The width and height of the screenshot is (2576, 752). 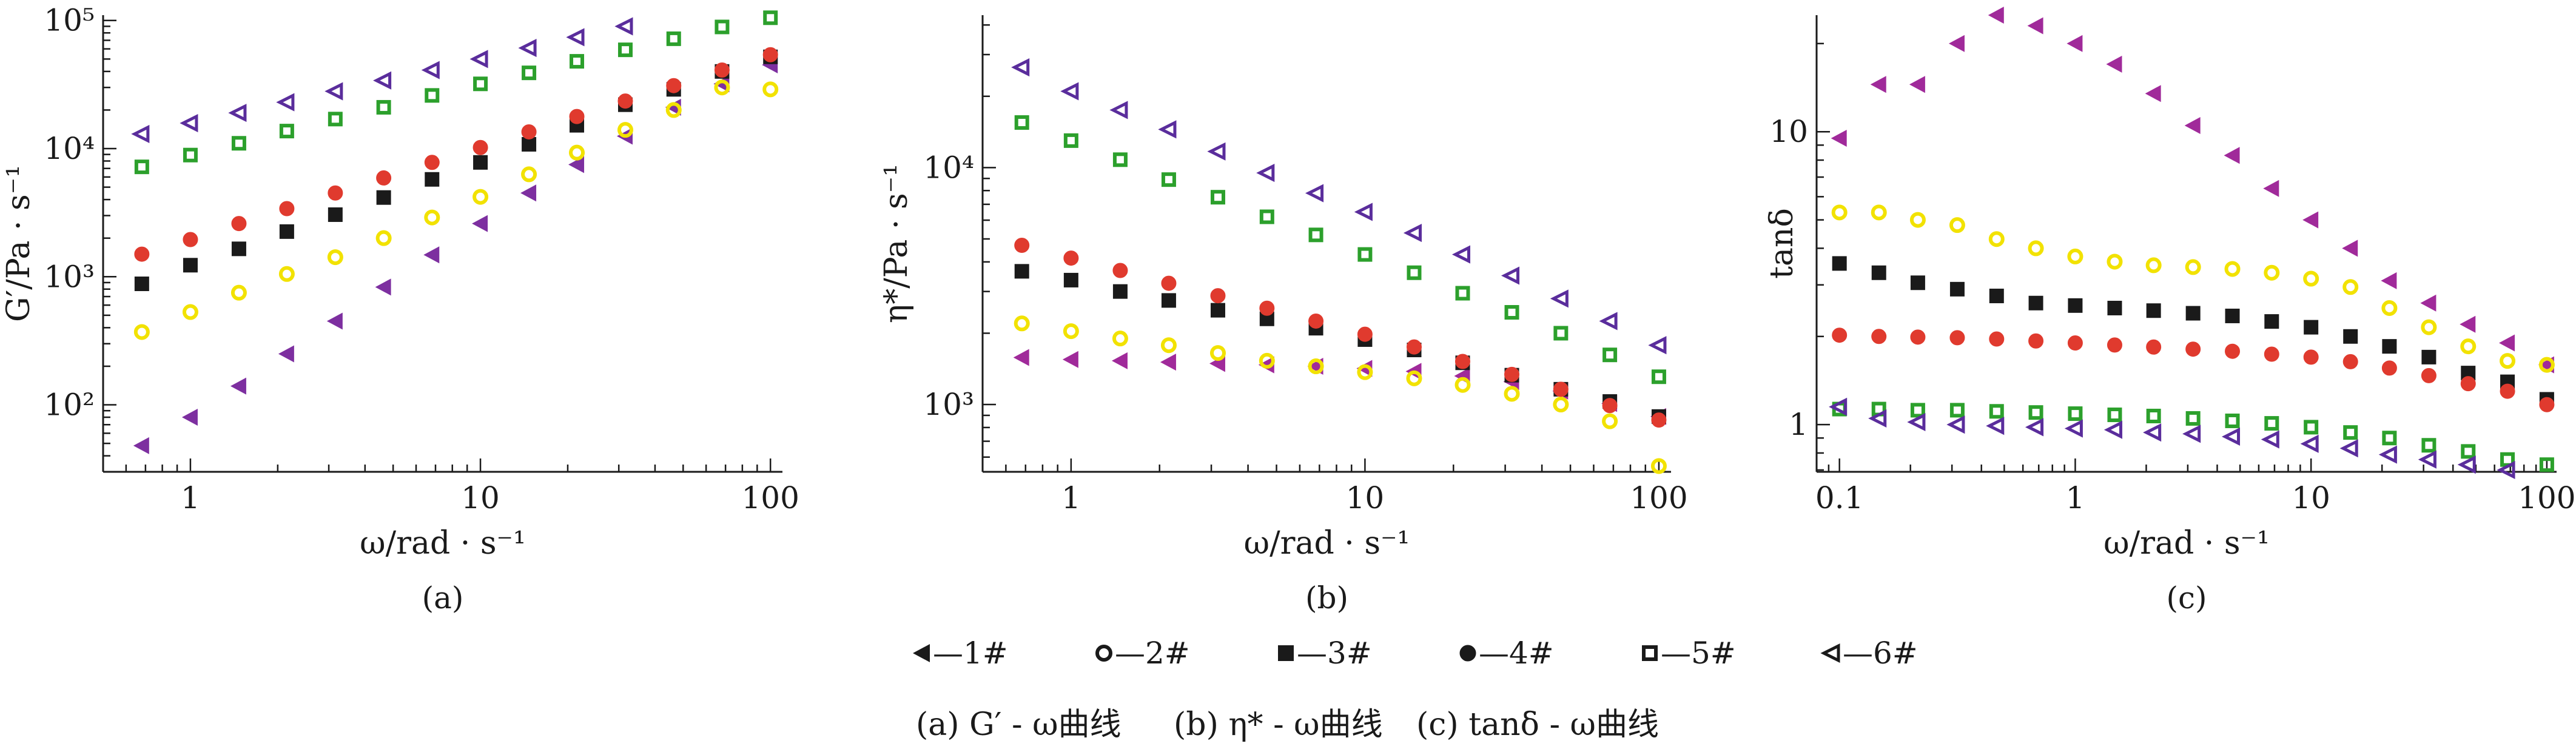 I want to click on x-tick-label: 100, so click(x=2546, y=497).